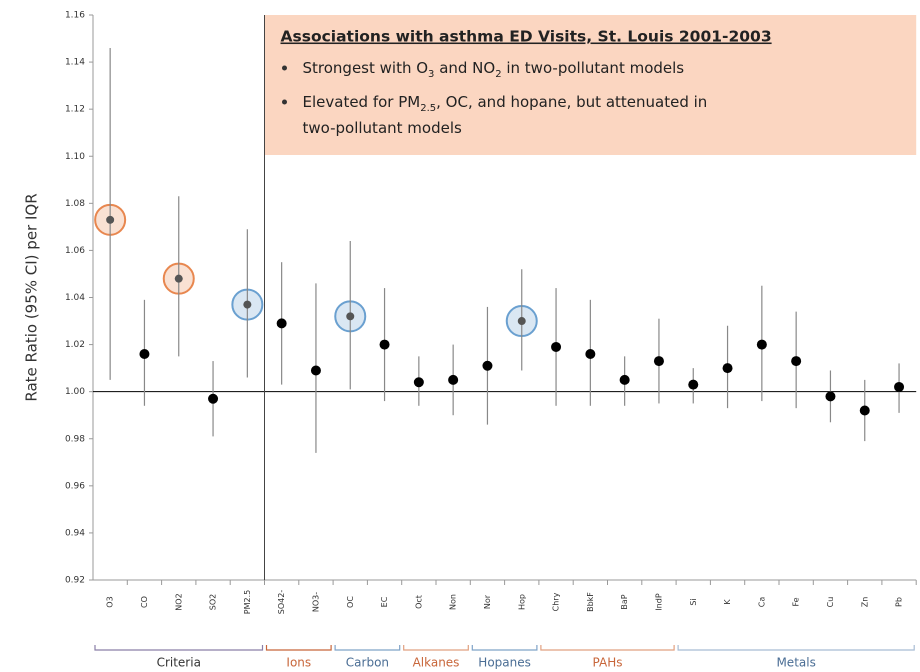 The image size is (920, 672). What do you see at coordinates (693, 601) in the screenshot?
I see `x-tick-label: Si` at bounding box center [693, 601].